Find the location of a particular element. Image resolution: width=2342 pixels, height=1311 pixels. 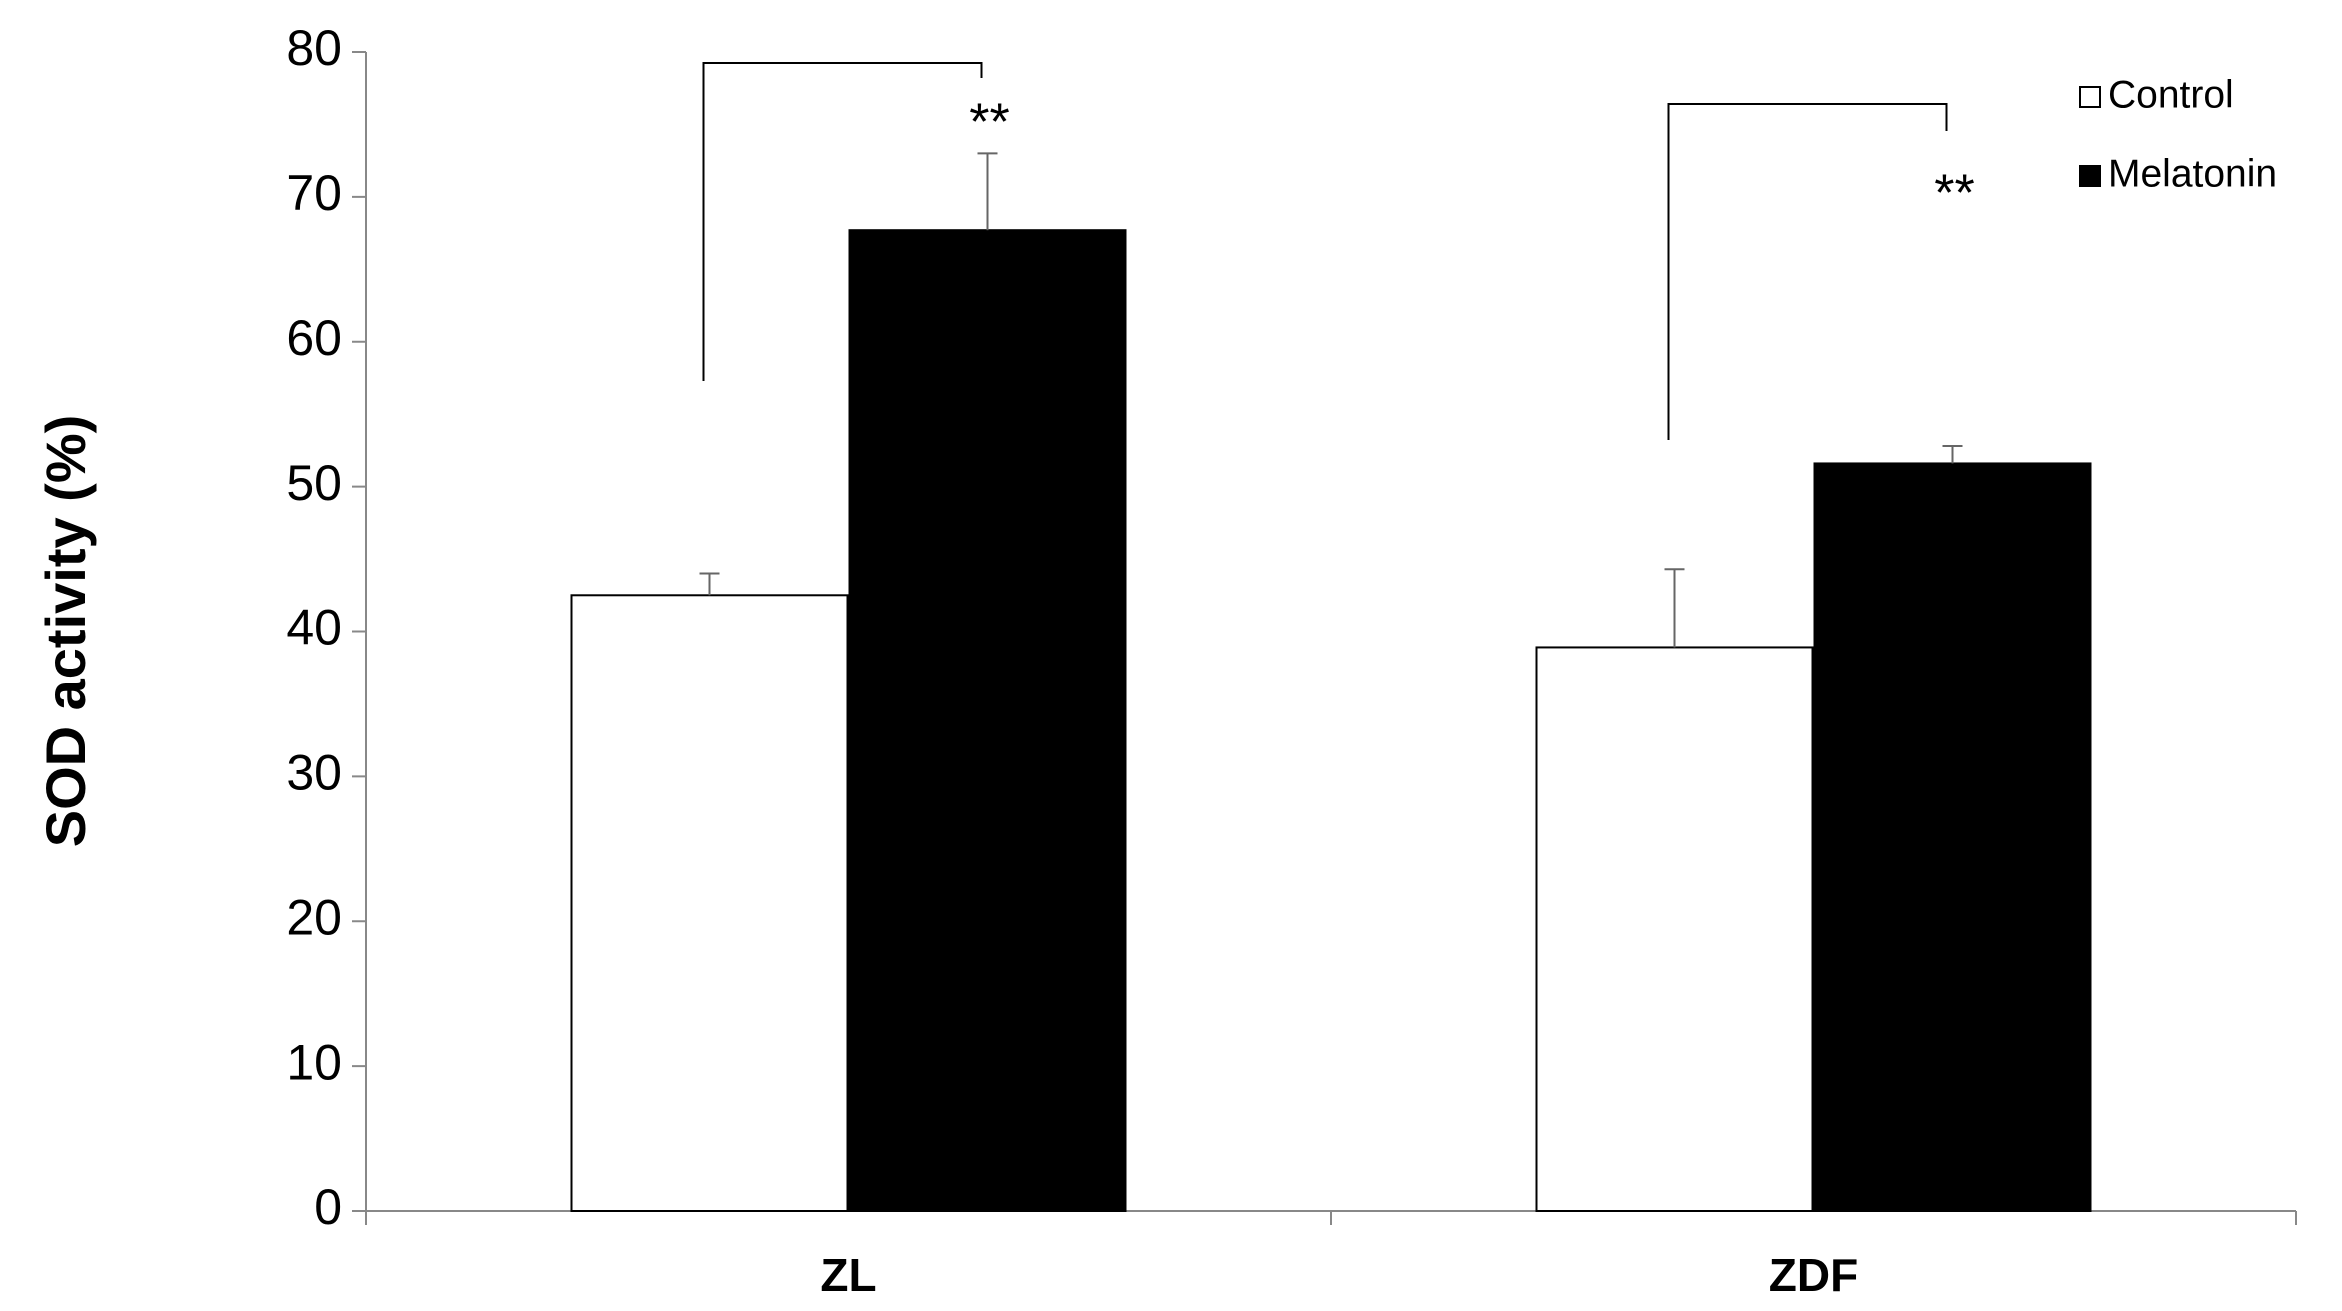

y-tick-label: 30 is located at coordinates (314, 773).